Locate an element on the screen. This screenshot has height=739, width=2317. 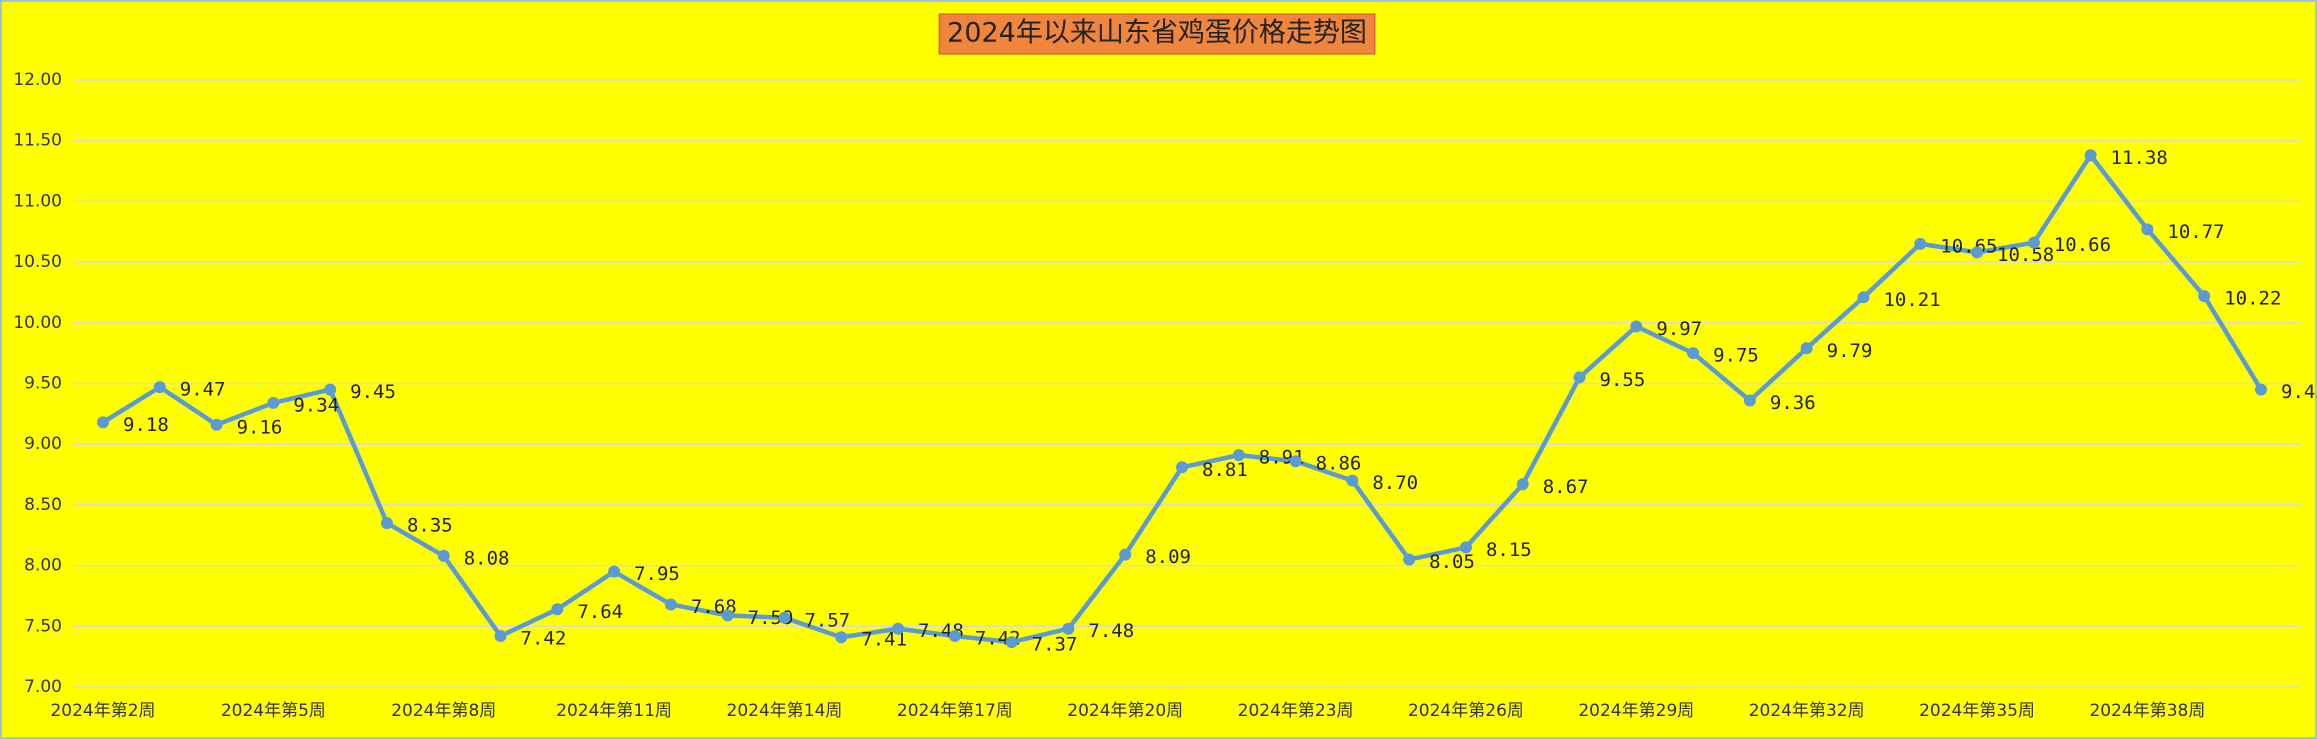
x-tick-label: 2024年第11周 is located at coordinates (614, 711).